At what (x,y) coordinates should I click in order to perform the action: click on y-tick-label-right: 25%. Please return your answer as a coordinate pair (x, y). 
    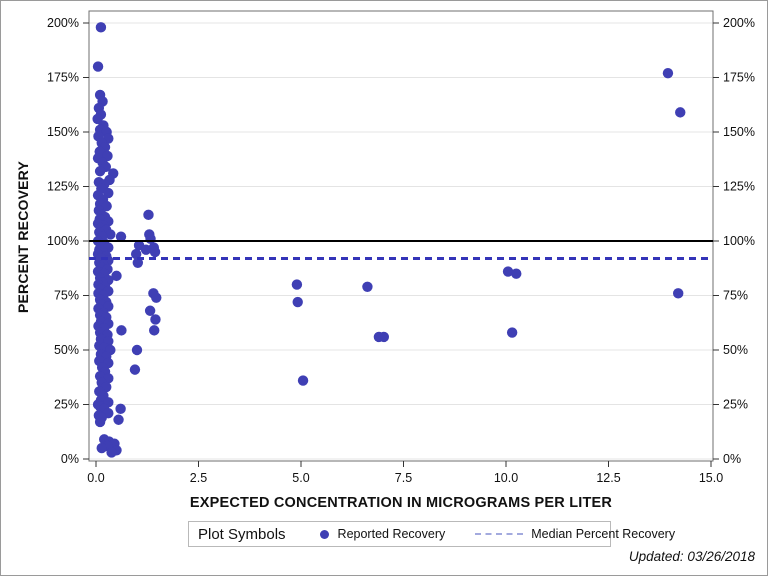
    Looking at the image, I should click on (735, 405).